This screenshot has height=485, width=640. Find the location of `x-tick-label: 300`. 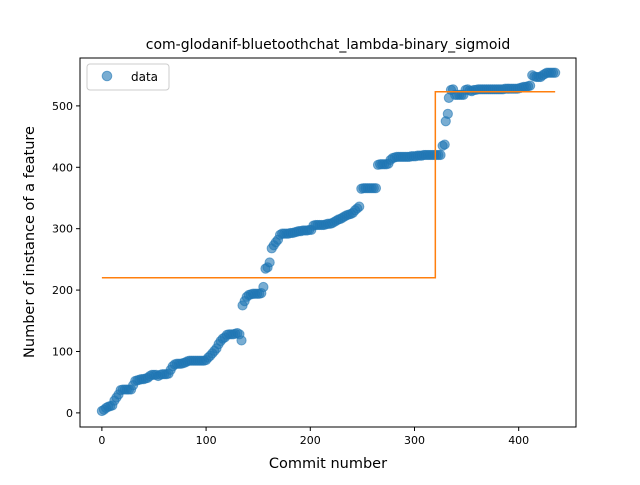

x-tick-label: 300 is located at coordinates (414, 440).